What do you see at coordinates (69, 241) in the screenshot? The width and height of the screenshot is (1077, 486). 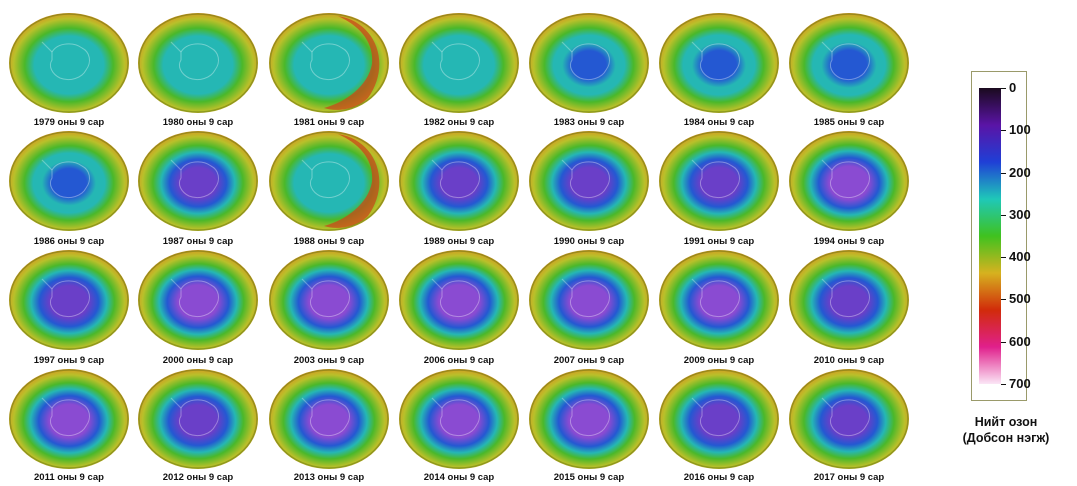 I see `ozone-map-caption: 1986 оны 9 сар` at bounding box center [69, 241].